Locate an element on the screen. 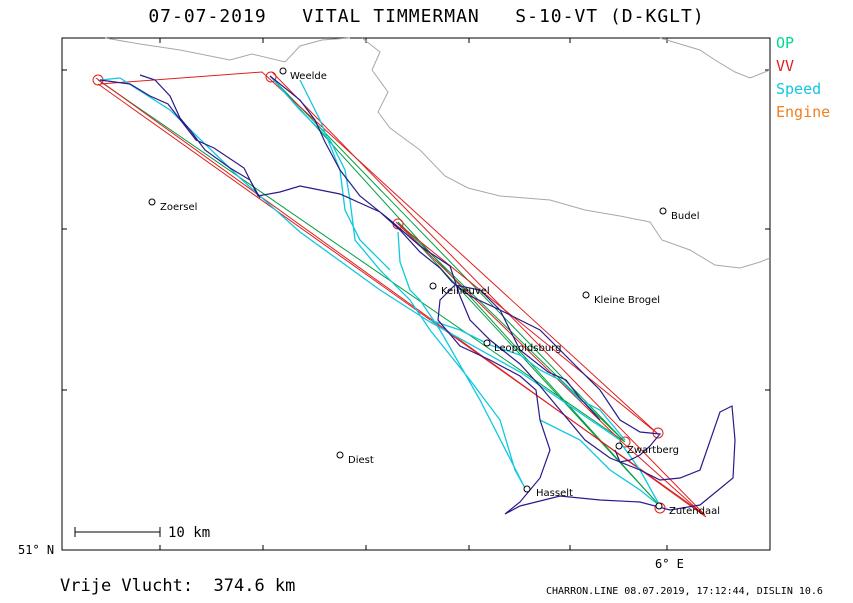 The image size is (853, 603). place-label: Leopoldsburg is located at coordinates (527, 348).